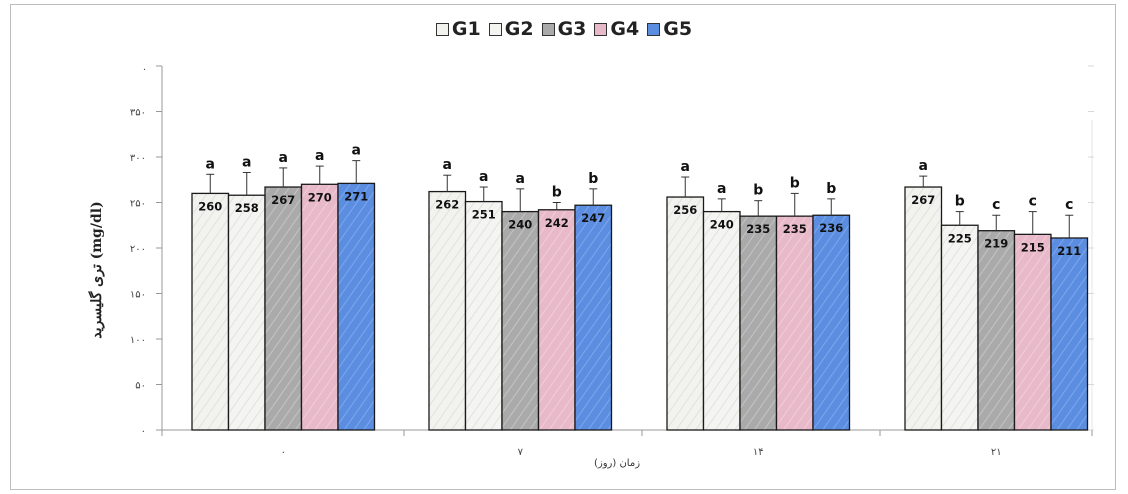 The image size is (1128, 494). What do you see at coordinates (138, 340) in the screenshot?
I see `y-tick-label: ۱۰۰` at bounding box center [138, 340].